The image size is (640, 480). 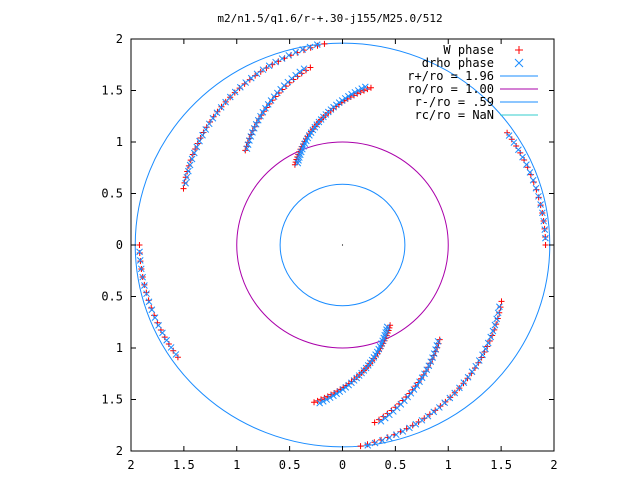 What do you see at coordinates (329, 18) in the screenshot?
I see `chart-title: m2/n1.5/q1.6/r-+.30-j155/M25.0/512` at bounding box center [329, 18].